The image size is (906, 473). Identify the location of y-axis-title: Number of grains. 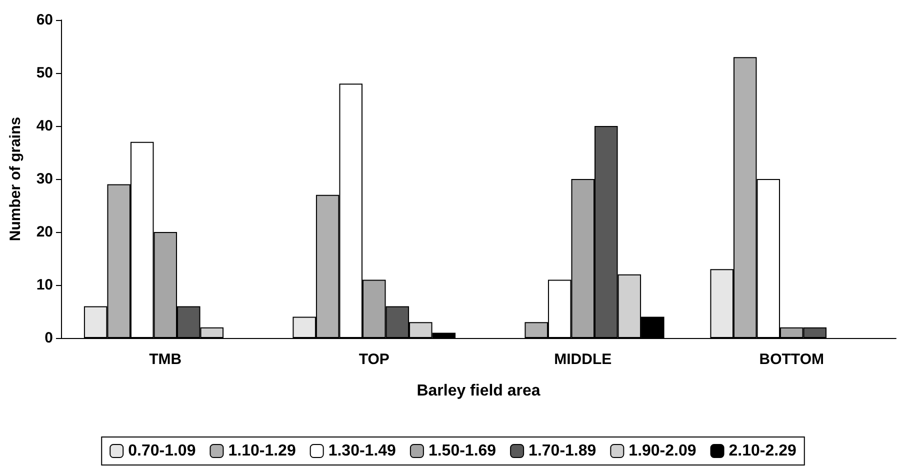
(15, 179).